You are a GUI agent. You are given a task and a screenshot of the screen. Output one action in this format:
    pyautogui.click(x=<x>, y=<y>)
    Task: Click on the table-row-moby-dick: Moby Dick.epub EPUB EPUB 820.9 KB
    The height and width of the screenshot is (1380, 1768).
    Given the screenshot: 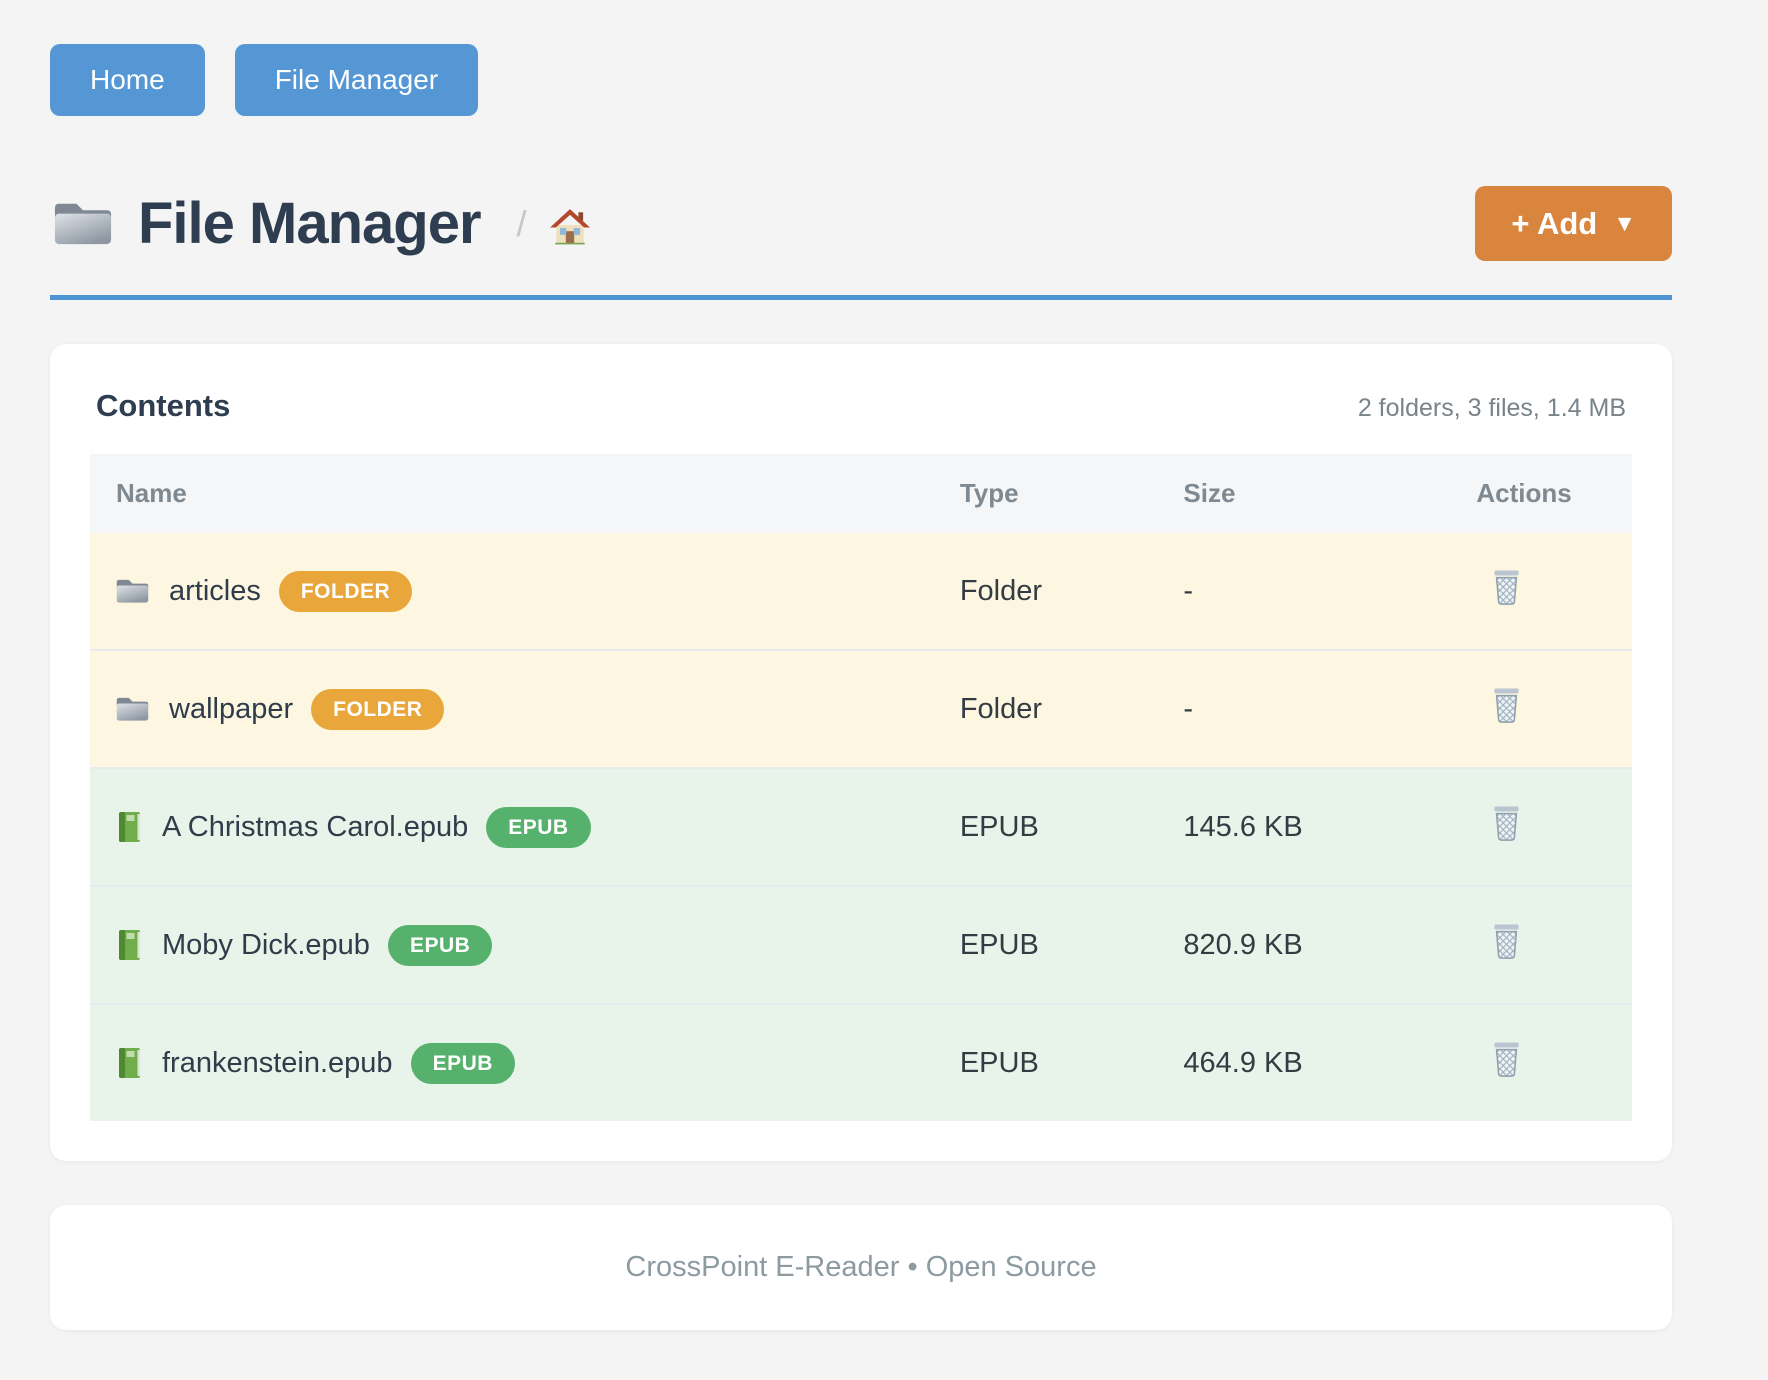 What is the action you would take?
    pyautogui.click(x=861, y=944)
    